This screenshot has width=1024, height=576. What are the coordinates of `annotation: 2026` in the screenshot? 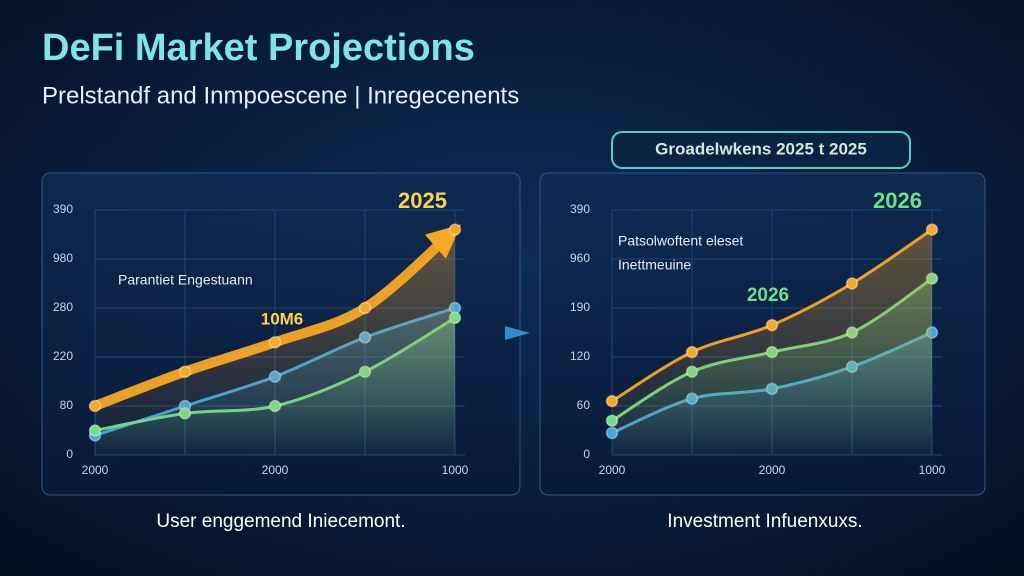 It's located at (768, 295).